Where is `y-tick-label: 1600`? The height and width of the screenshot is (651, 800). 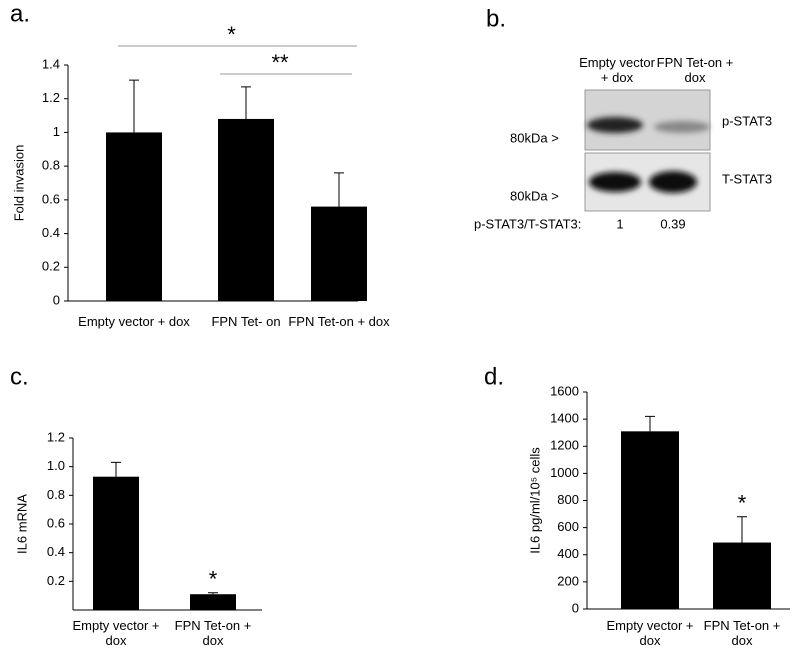
y-tick-label: 1600 is located at coordinates (564, 390).